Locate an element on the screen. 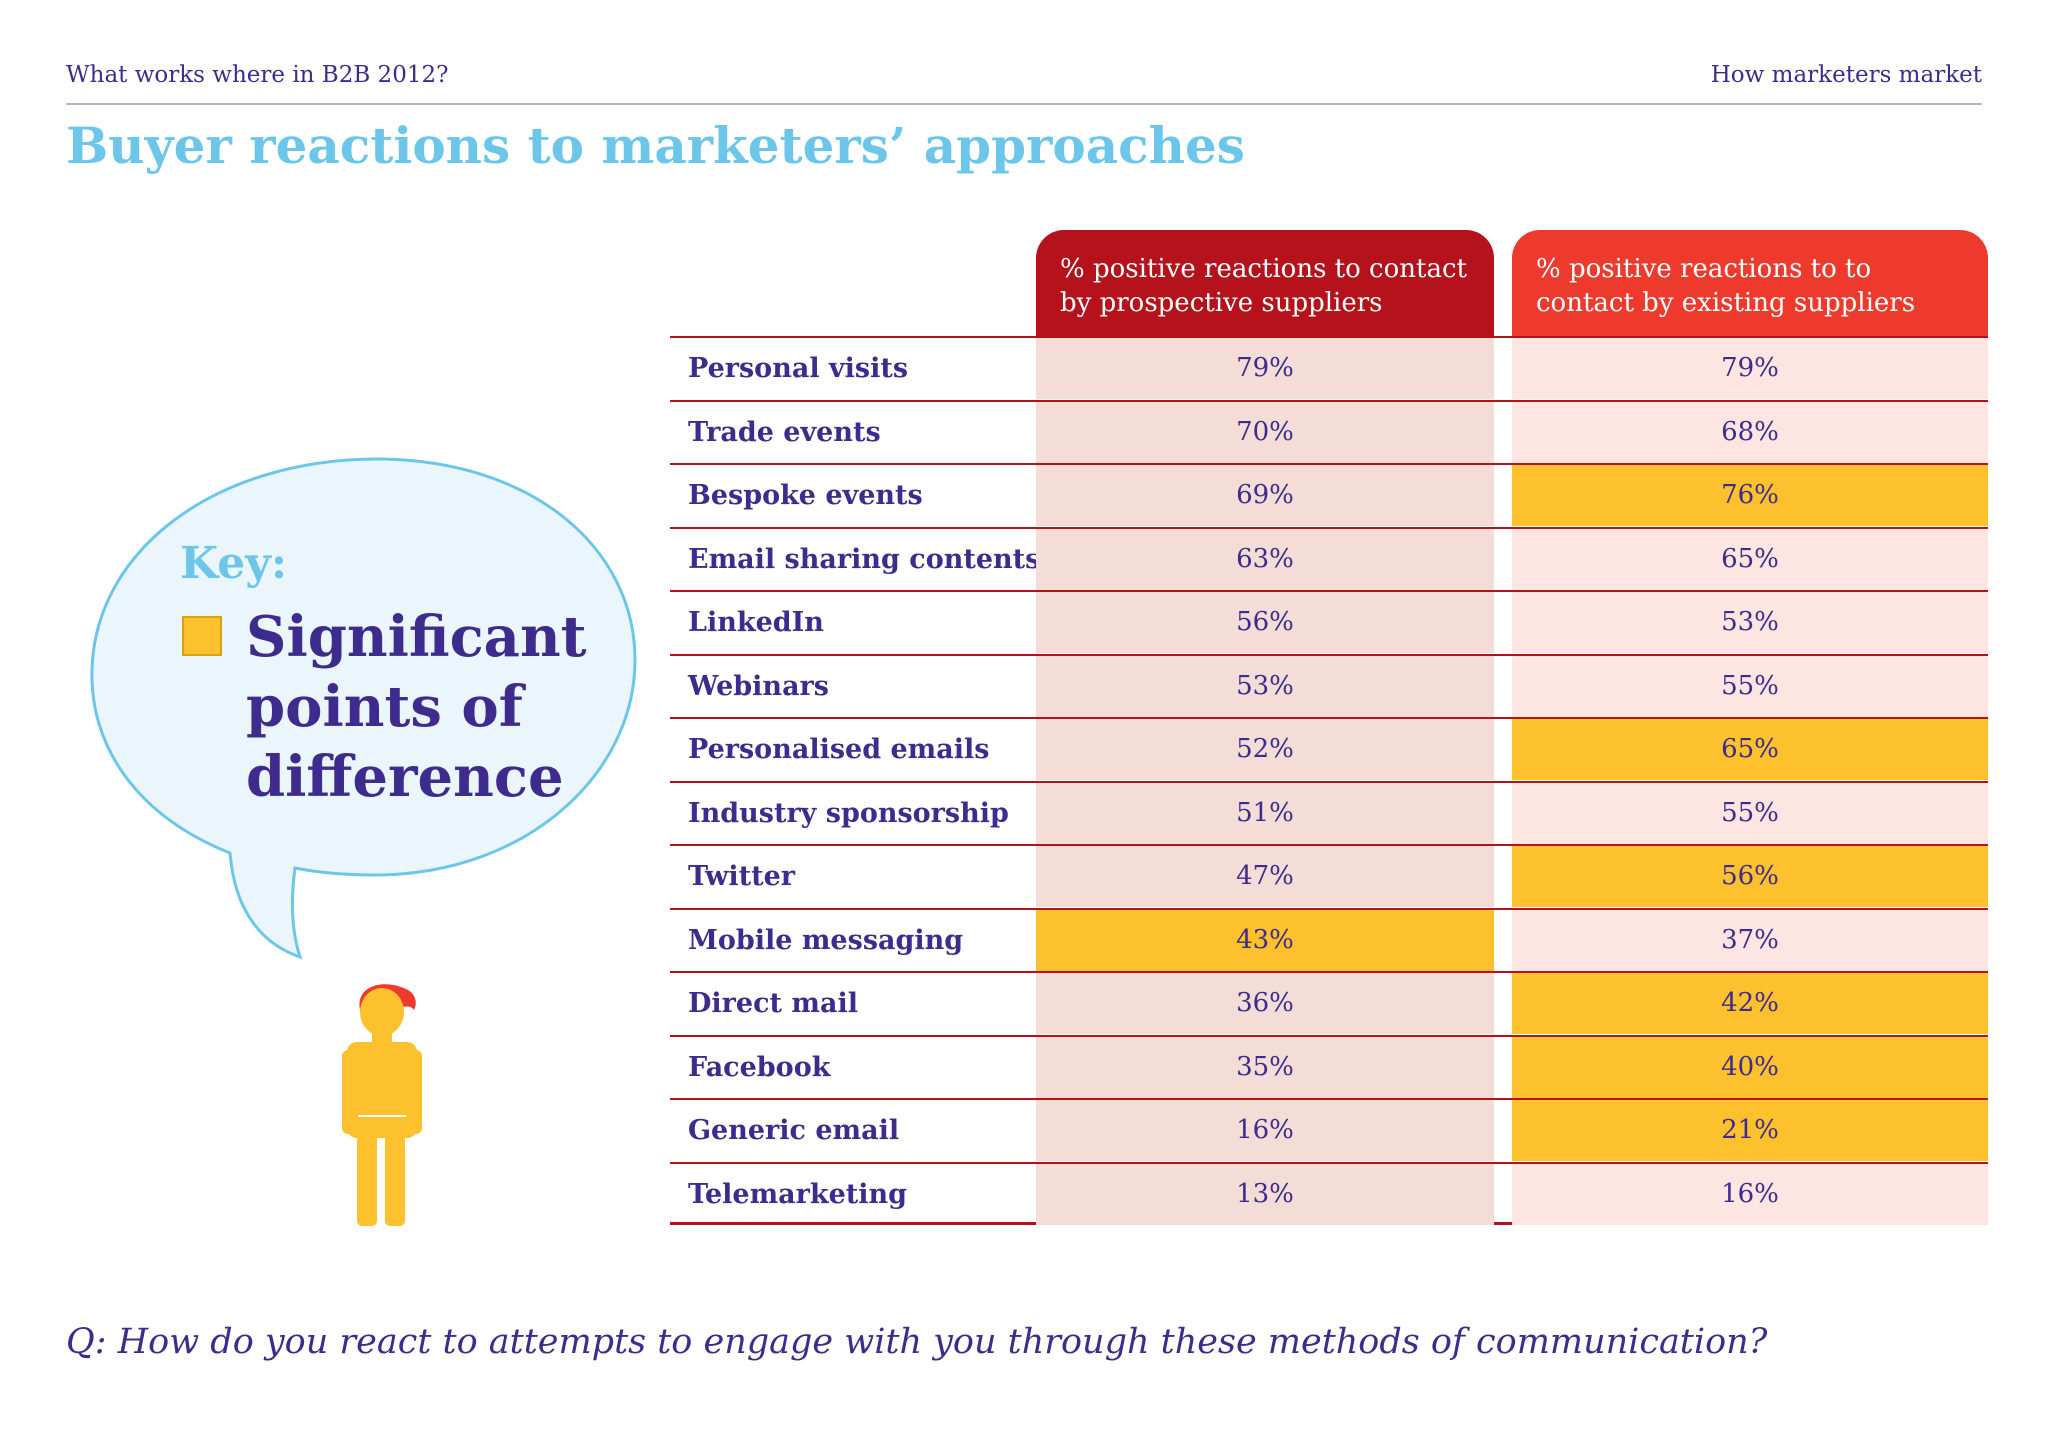  cell-existing: 76% is located at coordinates (1750, 495).